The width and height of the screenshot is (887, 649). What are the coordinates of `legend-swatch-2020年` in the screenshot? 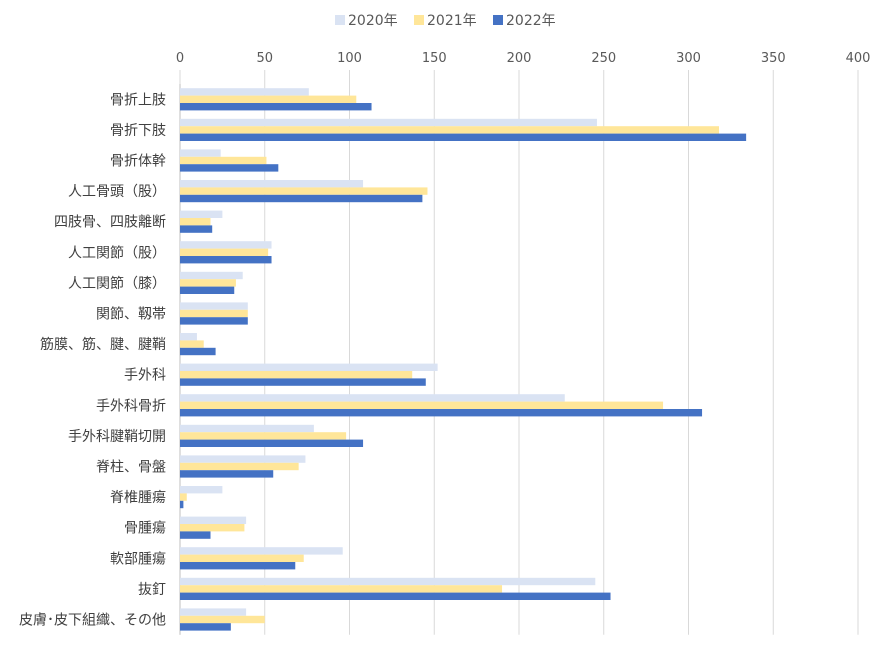 It's located at (340, 20).